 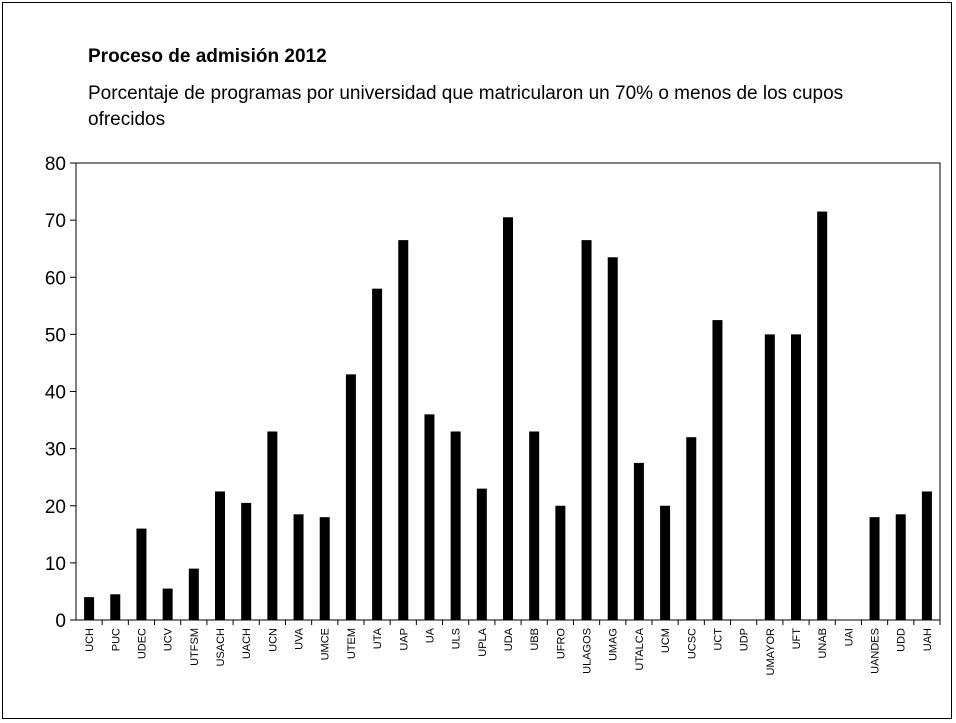 What do you see at coordinates (60, 621) in the screenshot?
I see `y-tick-label: 0` at bounding box center [60, 621].